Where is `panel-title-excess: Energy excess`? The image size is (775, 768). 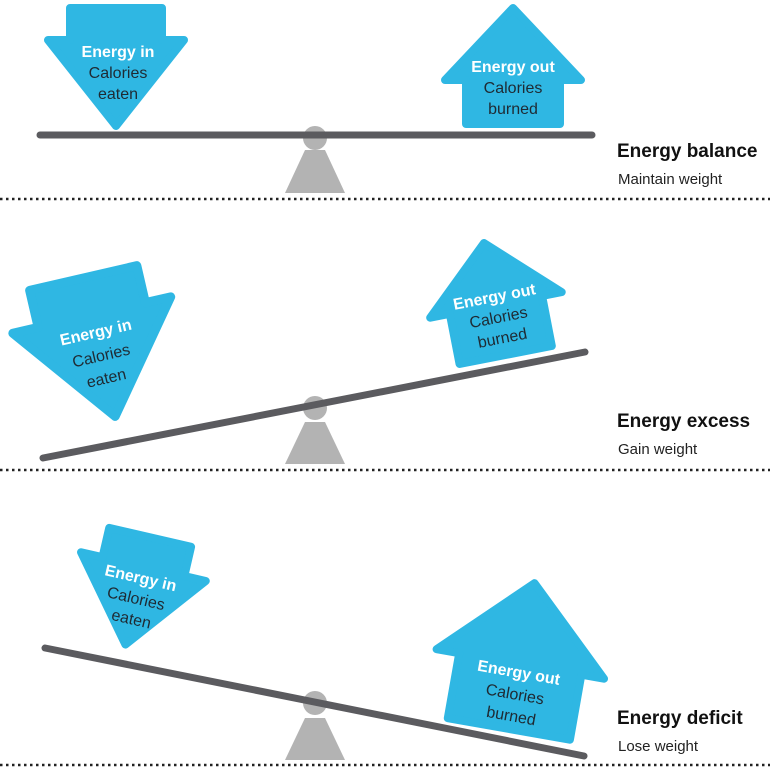
panel-title-excess: Energy excess is located at coordinates (684, 421).